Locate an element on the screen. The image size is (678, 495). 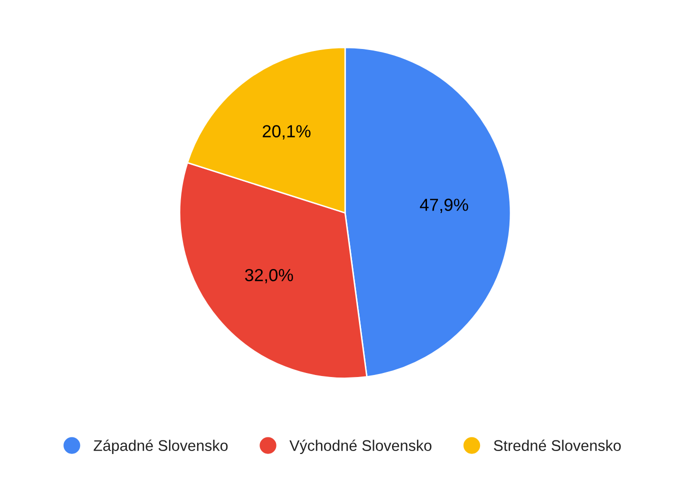
legend-label: Západné Slovensko is located at coordinates (161, 447).